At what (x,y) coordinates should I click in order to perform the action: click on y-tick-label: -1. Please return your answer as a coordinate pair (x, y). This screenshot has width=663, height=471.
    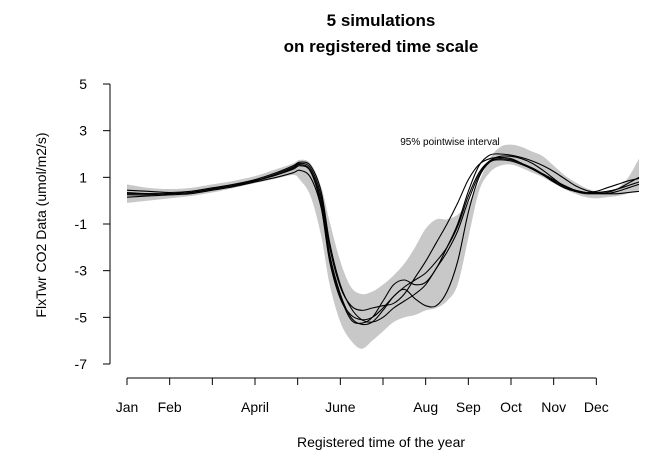
    Looking at the image, I should click on (81, 224).